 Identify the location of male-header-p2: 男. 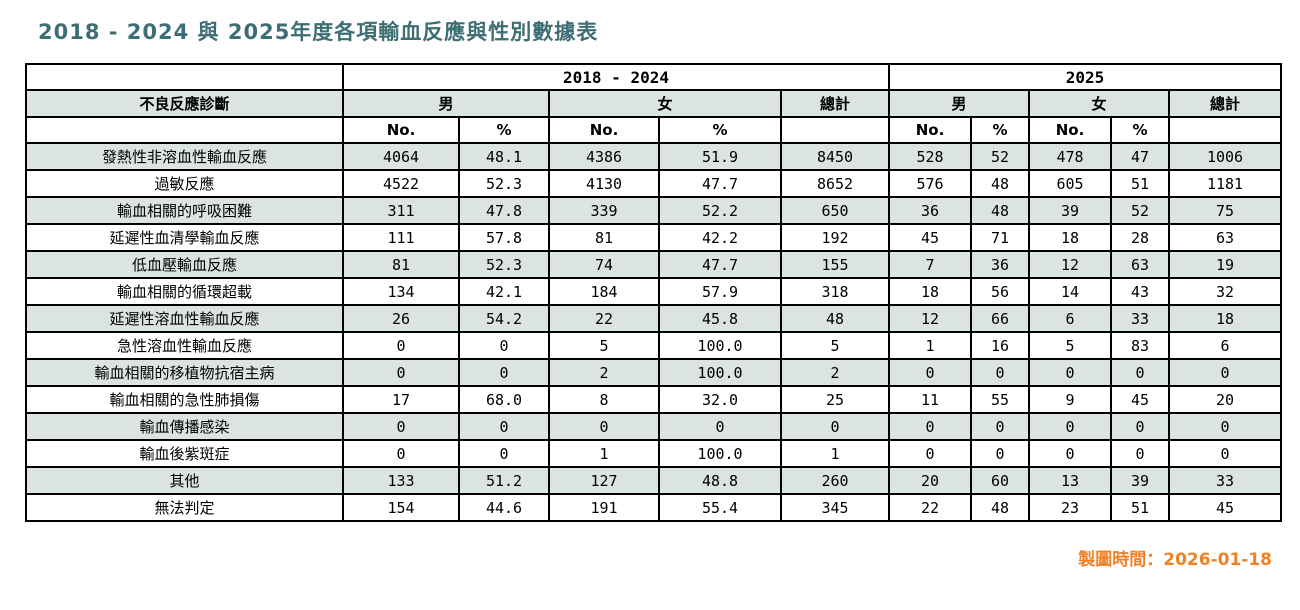
(959, 103).